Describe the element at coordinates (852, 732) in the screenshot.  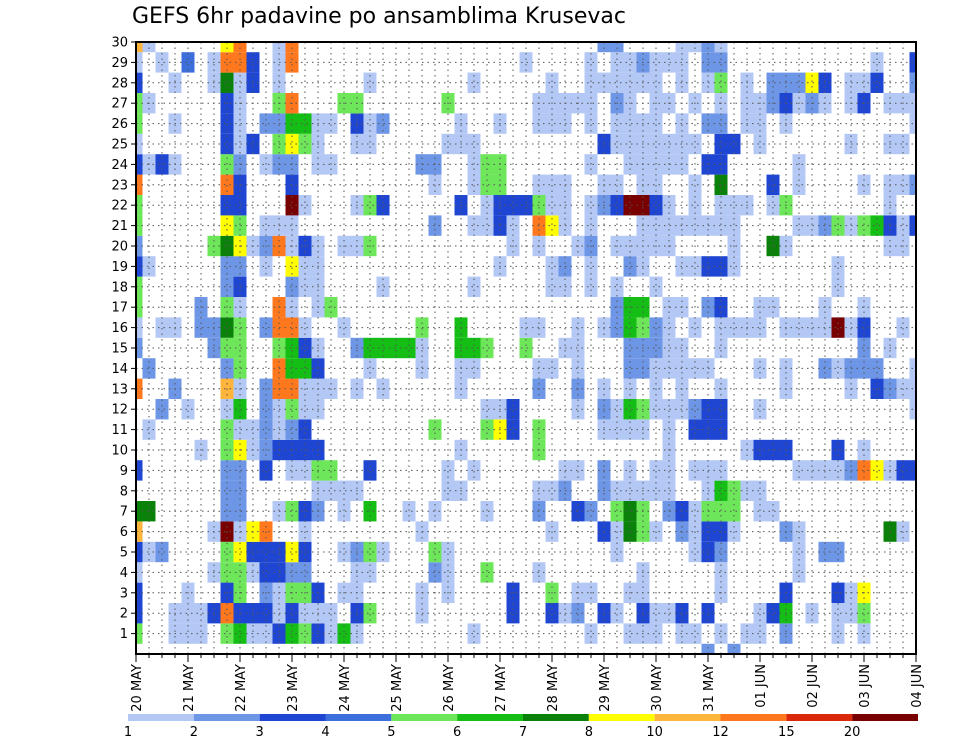
I see `colorbar-label: 20` at that location.